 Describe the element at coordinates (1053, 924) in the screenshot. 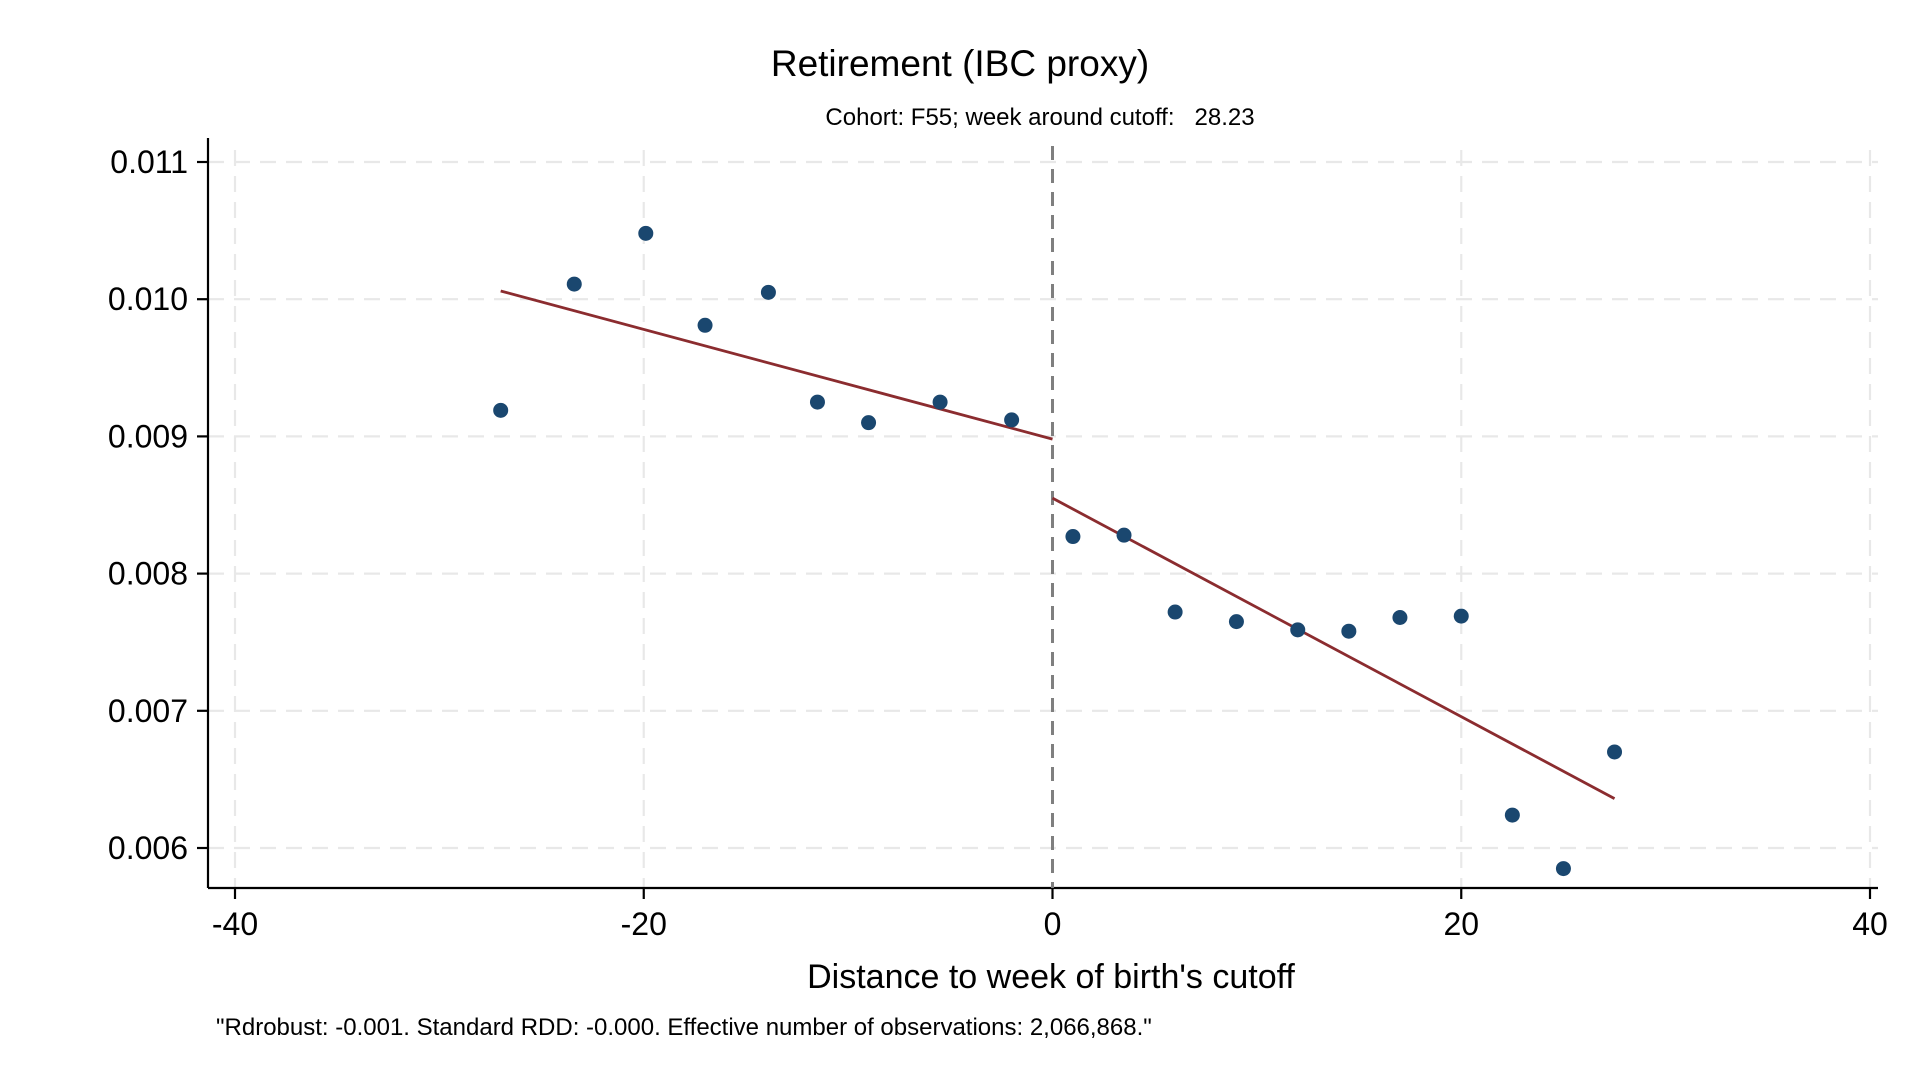

I see `x-tick-label: 0` at that location.